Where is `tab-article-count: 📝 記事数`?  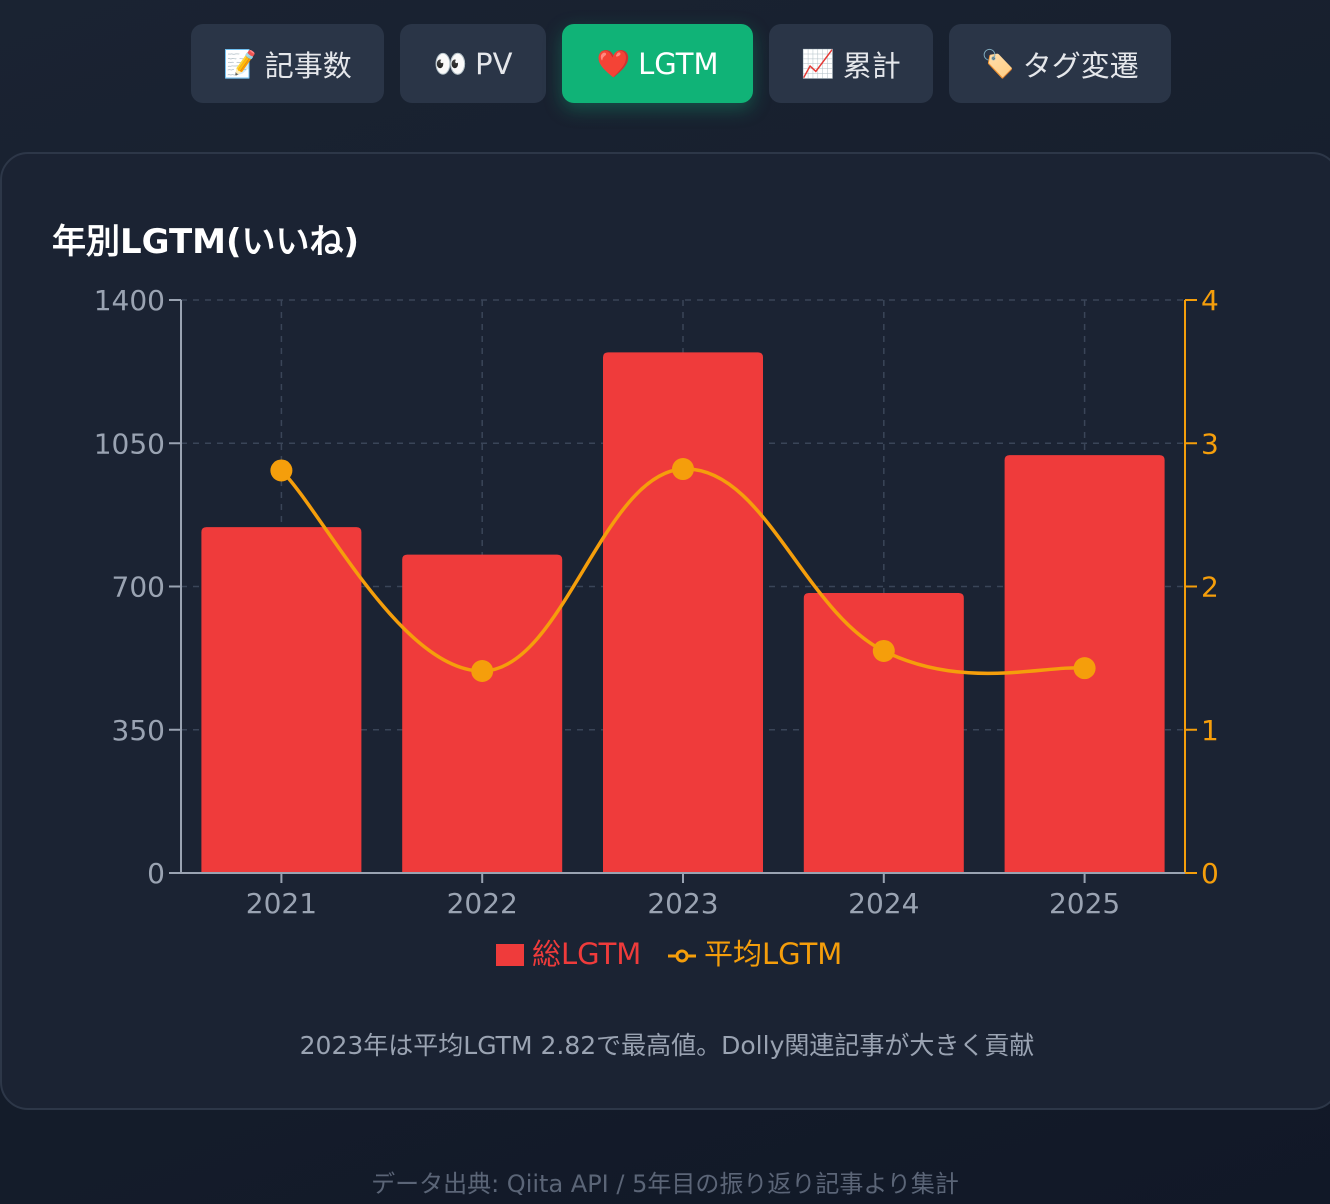
tab-article-count: 📝 記事数 is located at coordinates (287, 63).